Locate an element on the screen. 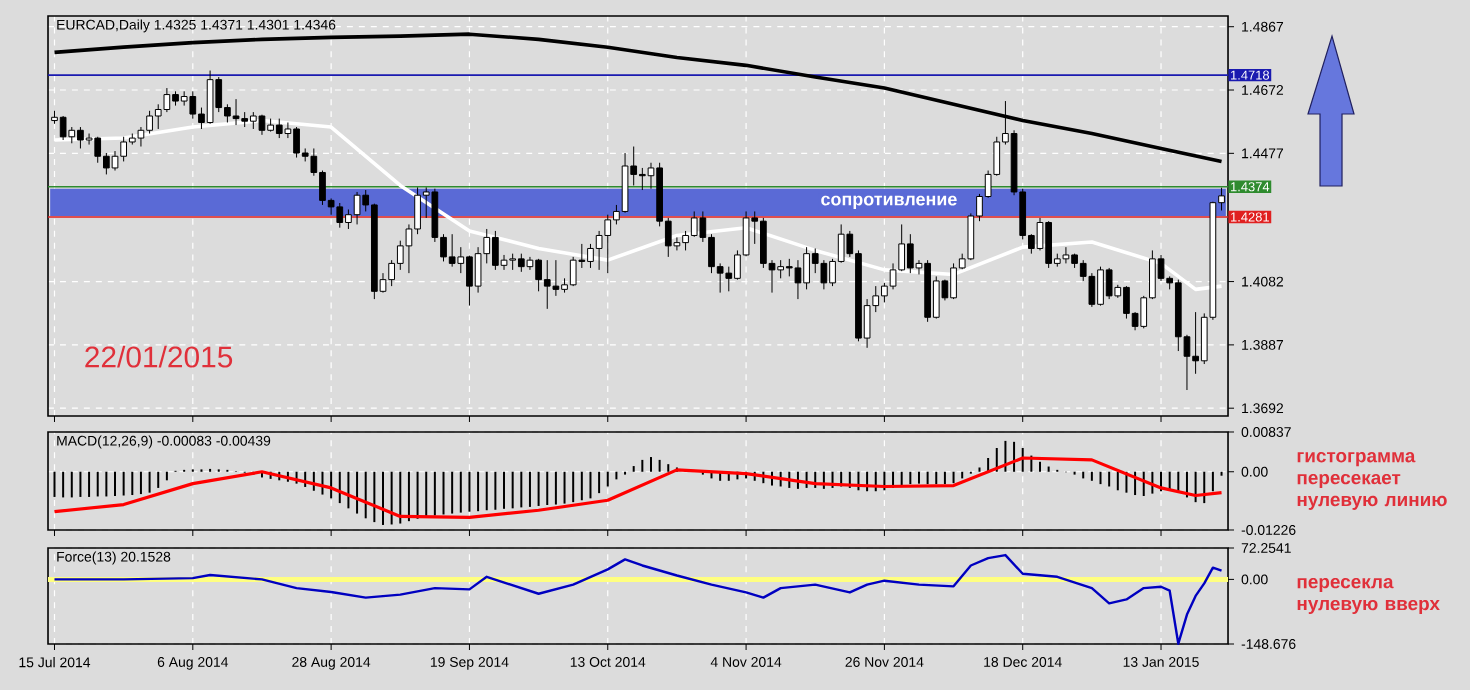 The image size is (1470, 690). text: гистограмма пересекает нулевую линию is located at coordinates (1372, 481).